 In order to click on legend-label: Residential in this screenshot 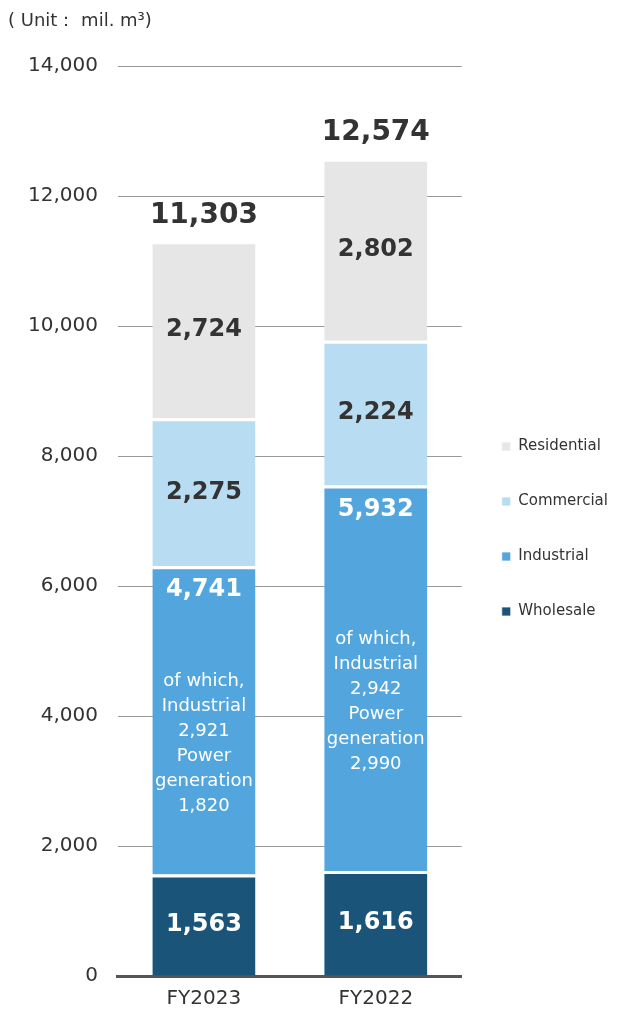, I will do `click(559, 445)`.